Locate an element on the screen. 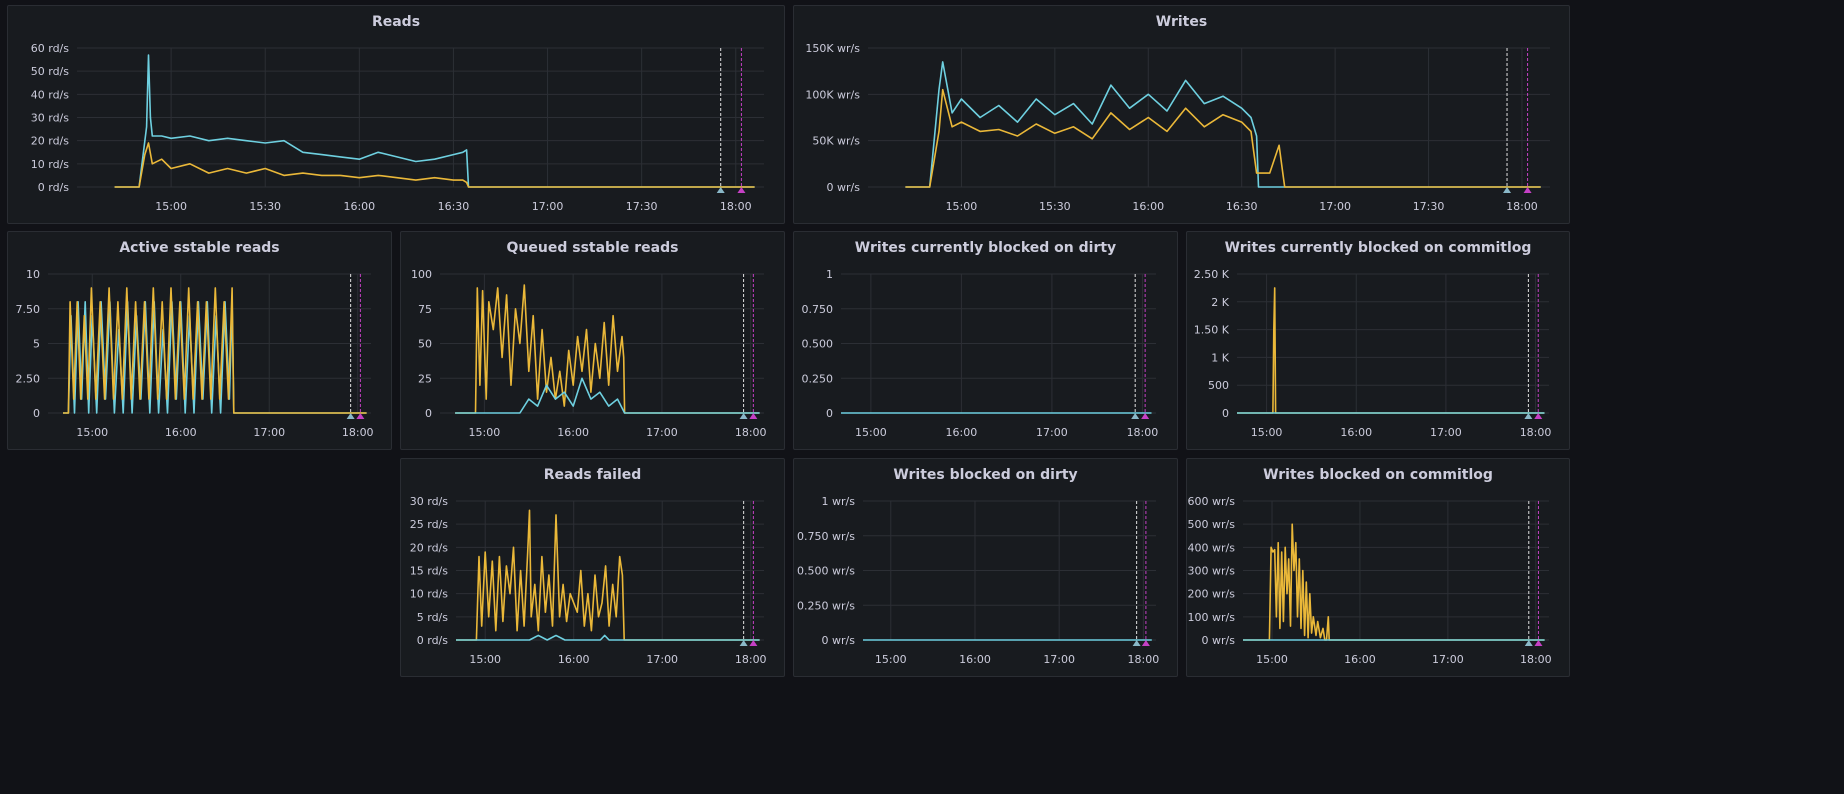 This screenshot has height=794, width=1844. y-tick-label: 25 rd/s is located at coordinates (429, 524).